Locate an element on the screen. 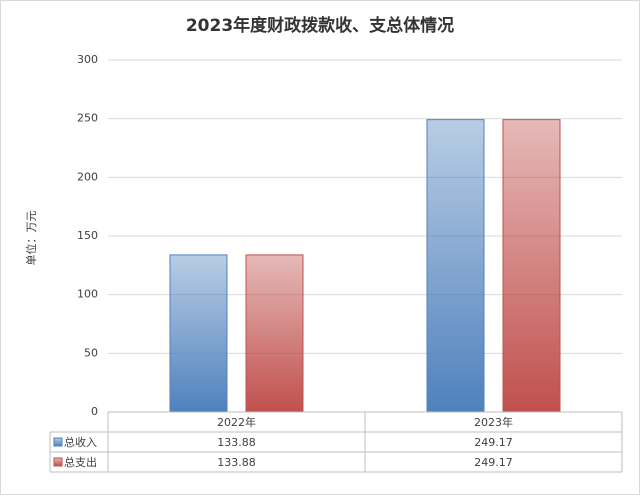 Image resolution: width=640 pixels, height=495 pixels. y-tick-label: 100 is located at coordinates (87, 294).